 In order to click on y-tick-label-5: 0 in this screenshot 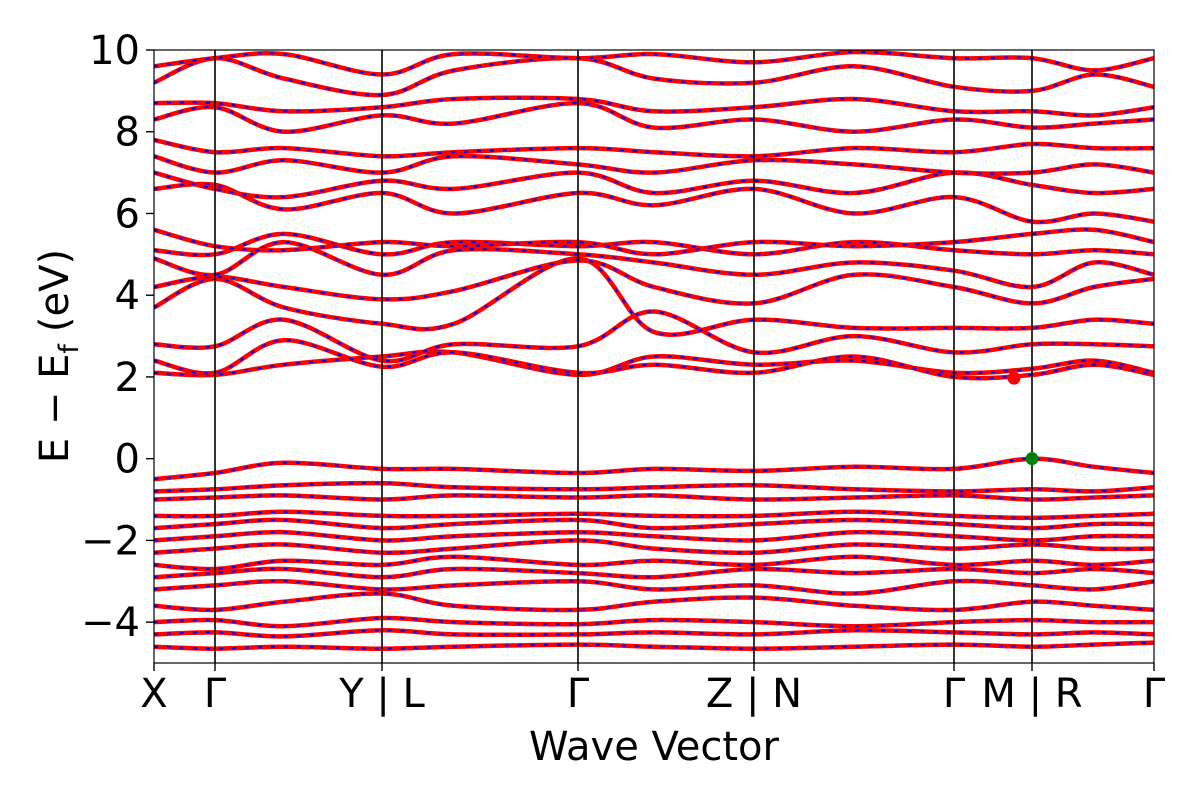, I will do `click(127, 460)`.